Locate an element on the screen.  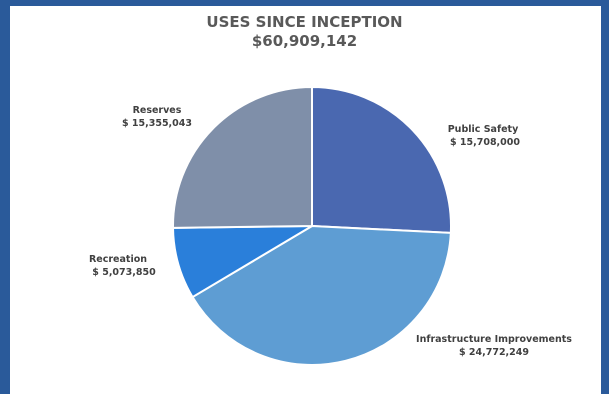
slice-public-safety is located at coordinates (381, 159).